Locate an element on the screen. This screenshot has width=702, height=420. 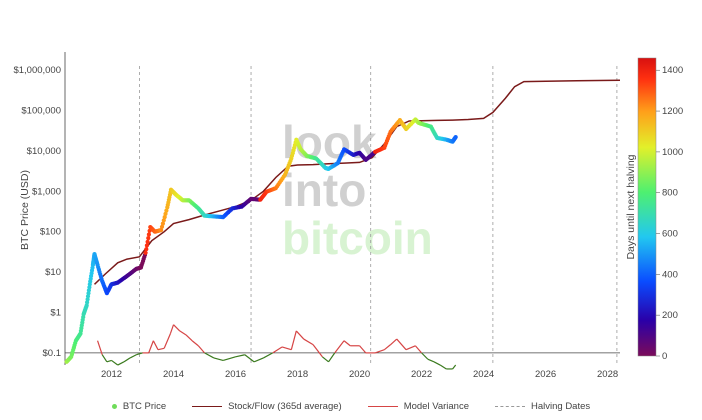
y-tick-label: $100,000 is located at coordinates (41, 111).